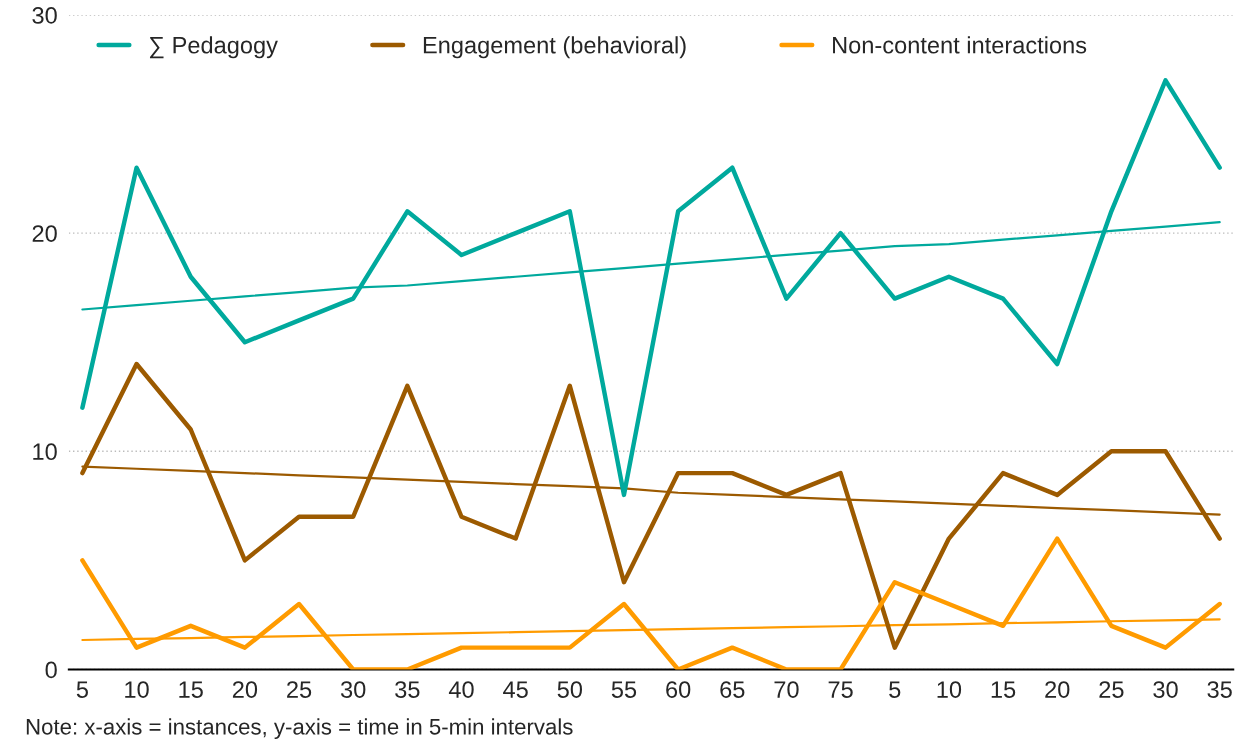 The width and height of the screenshot is (1252, 748). Describe the element at coordinates (461, 689) in the screenshot. I see `x-tick-label: 40` at that location.